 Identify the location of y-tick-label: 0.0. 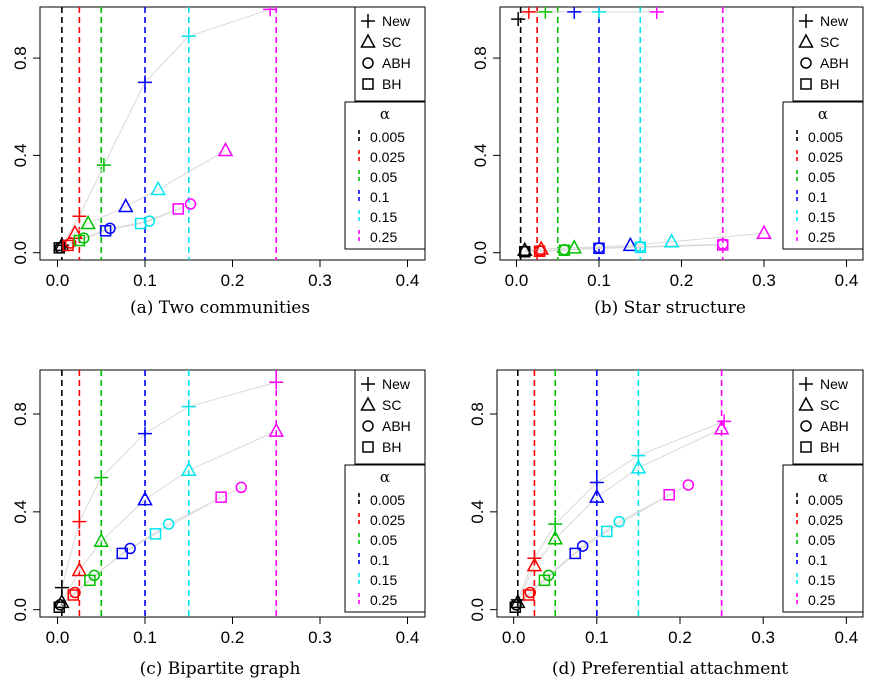
(20, 253).